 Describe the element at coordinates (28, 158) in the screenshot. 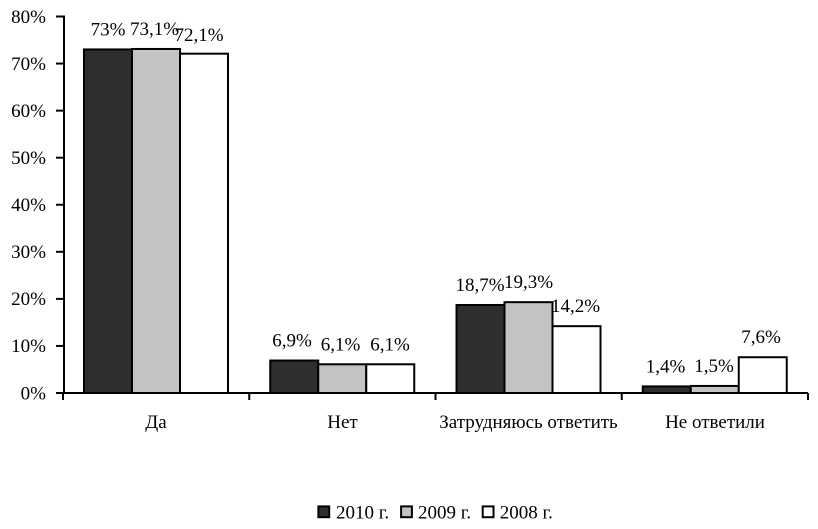

I see `svg-text: 50%` at that location.